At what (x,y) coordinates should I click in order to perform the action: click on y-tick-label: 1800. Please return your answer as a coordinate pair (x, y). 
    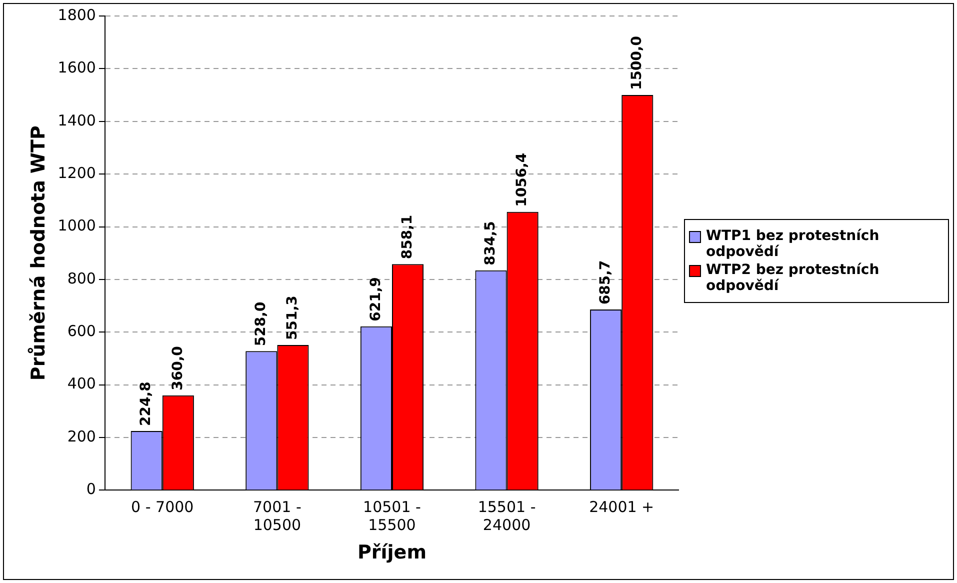
    Looking at the image, I should click on (77, 15).